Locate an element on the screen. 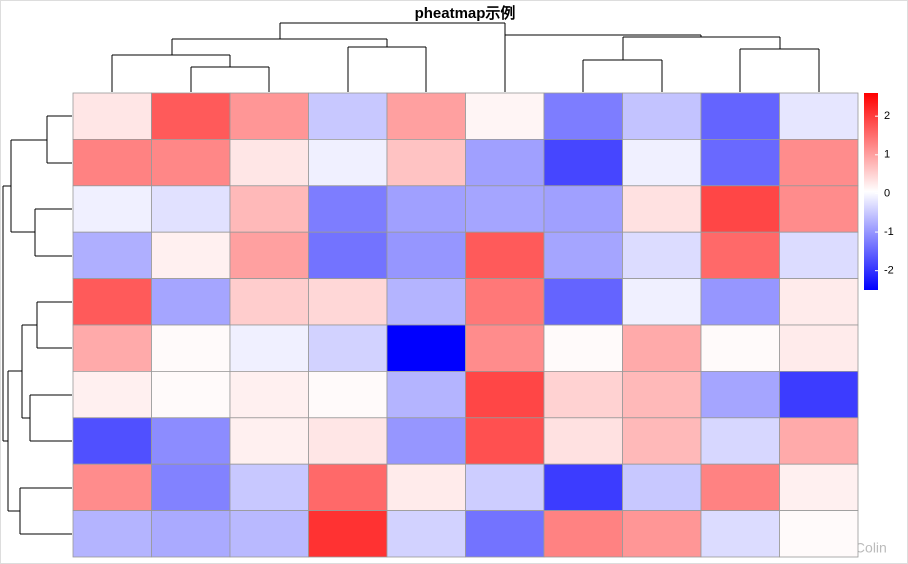  legend-tick-label: 2 is located at coordinates (887, 116).